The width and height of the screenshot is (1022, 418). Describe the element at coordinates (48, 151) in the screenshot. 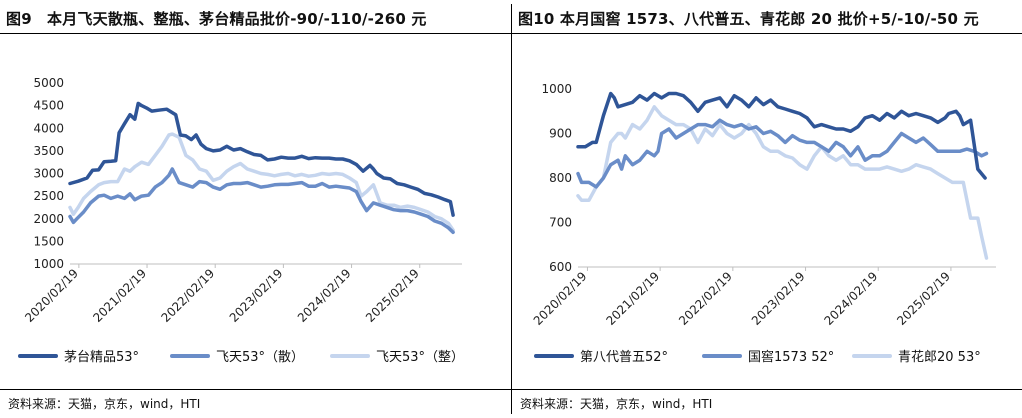

I see `y-tick-label: 3500` at that location.